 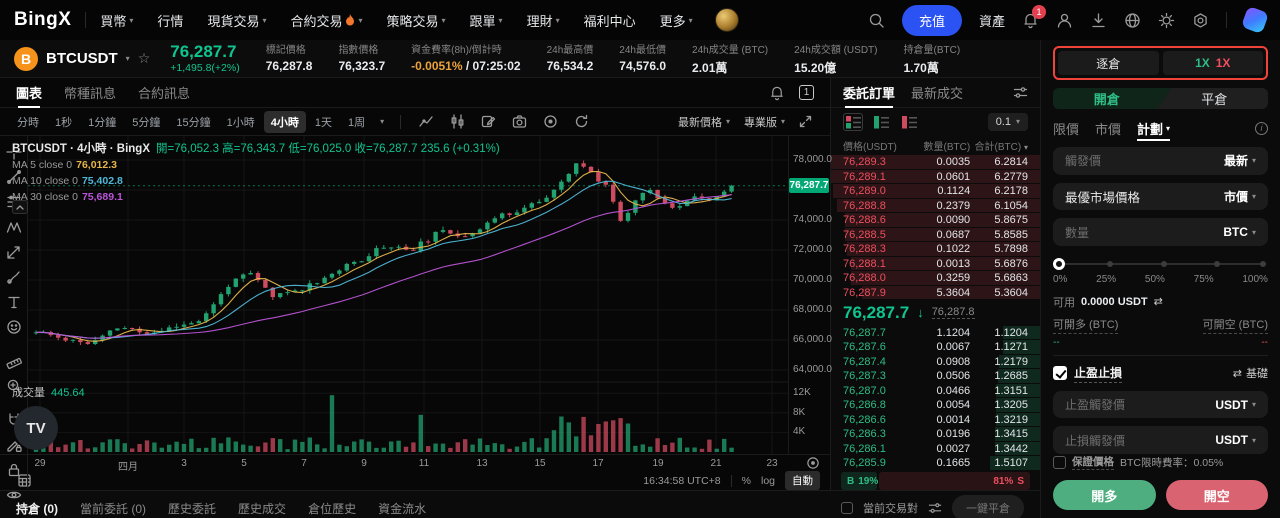 What do you see at coordinates (609, 21) in the screenshot?
I see `nav-item-7: 福利中心` at bounding box center [609, 21].